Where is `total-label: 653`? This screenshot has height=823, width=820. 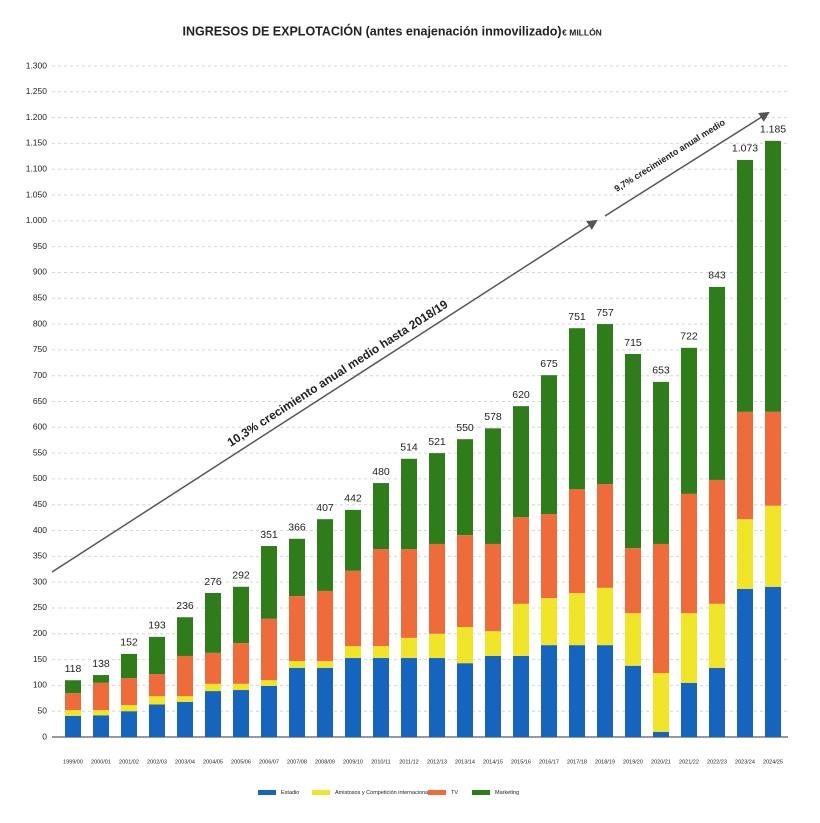
total-label: 653 is located at coordinates (661, 371).